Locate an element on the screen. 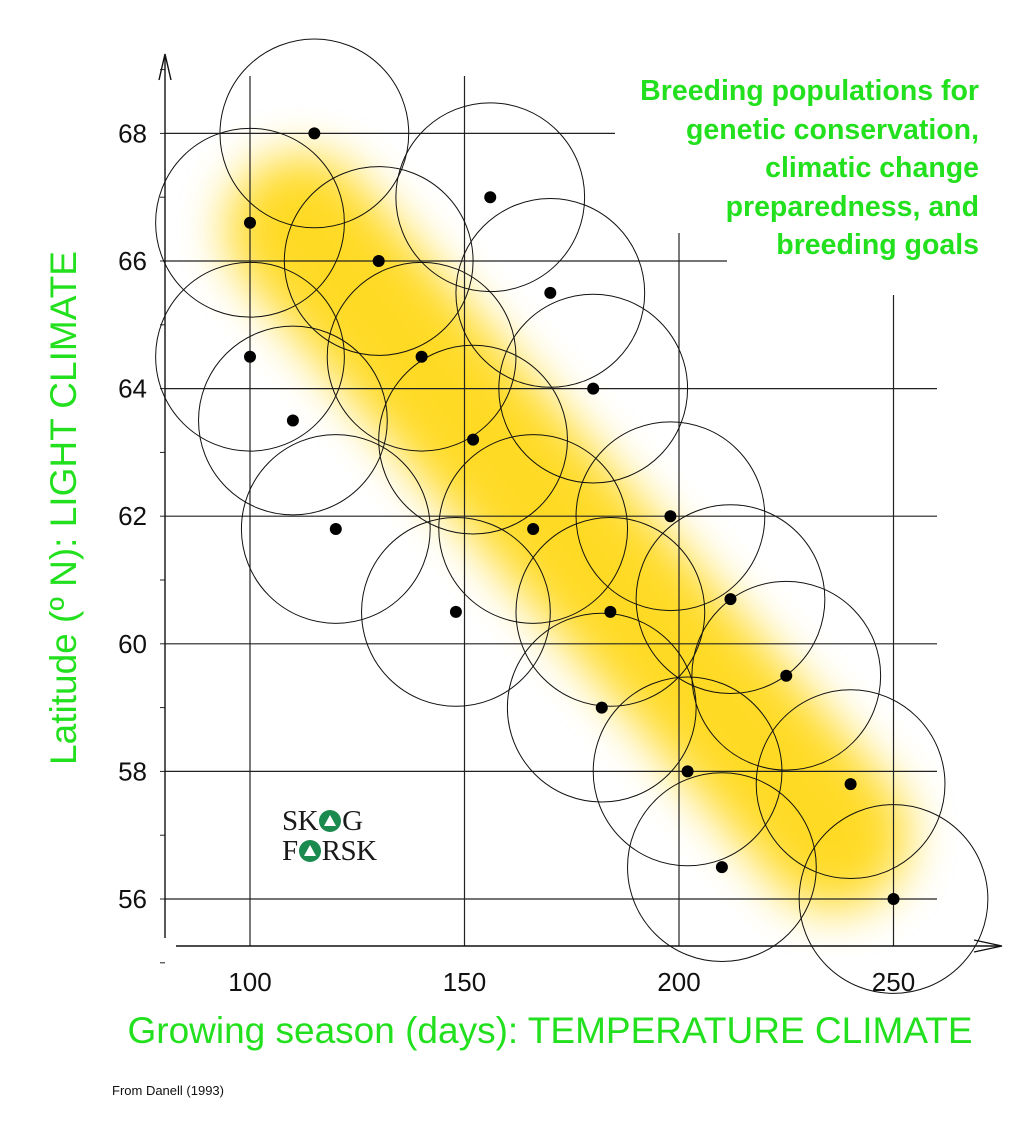 This screenshot has width=1024, height=1127. logo-text: G is located at coordinates (352, 820).